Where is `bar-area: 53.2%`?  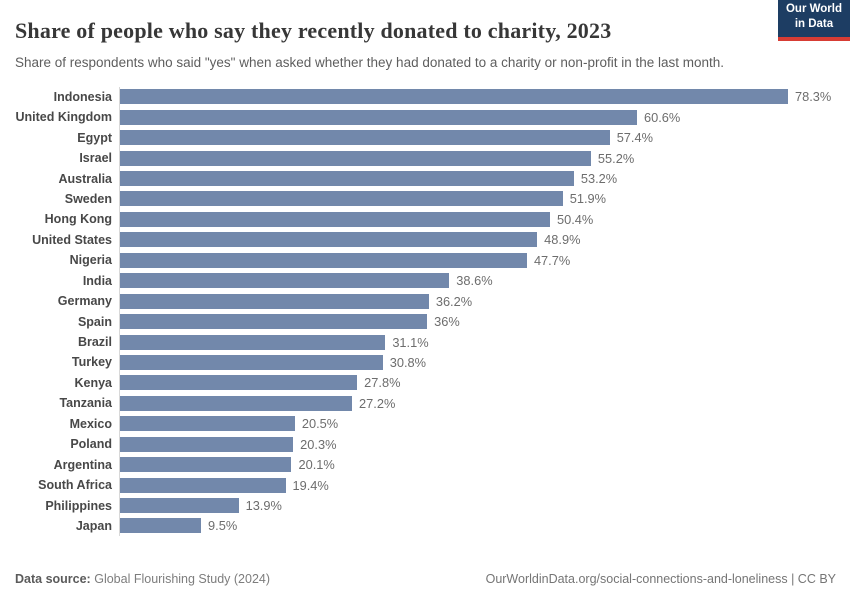
bar-area: 53.2% is located at coordinates (453, 178).